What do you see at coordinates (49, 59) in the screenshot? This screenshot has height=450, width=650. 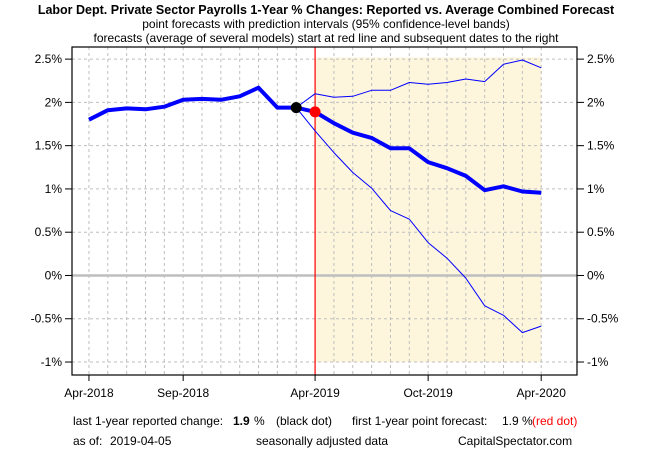 I see `y-tick-label-left: 2.5%` at bounding box center [49, 59].